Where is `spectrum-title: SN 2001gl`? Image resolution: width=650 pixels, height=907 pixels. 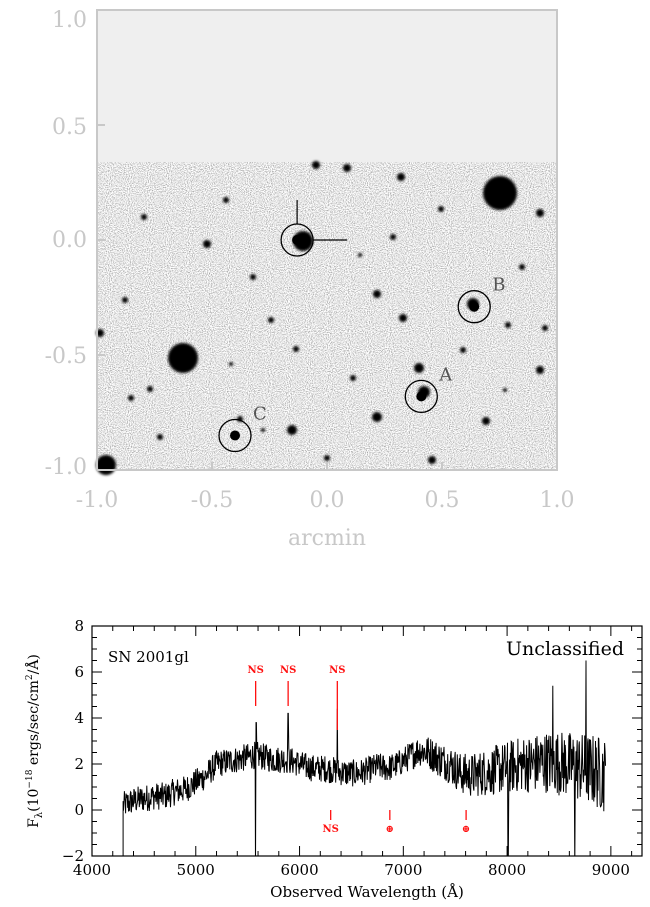
spectrum-title: SN 2001gl is located at coordinates (148, 657).